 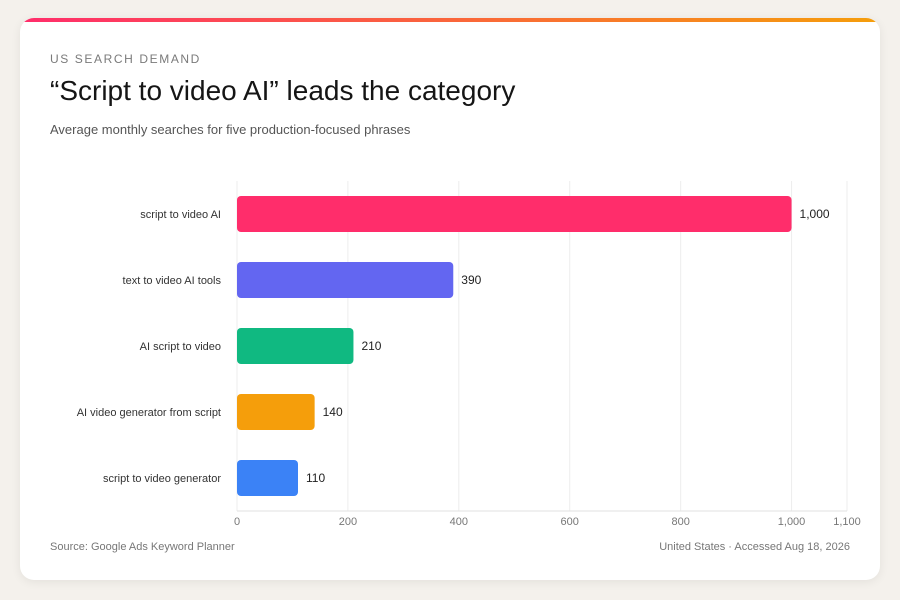 What do you see at coordinates (162, 479) in the screenshot?
I see `category-label: script to video generator` at bounding box center [162, 479].